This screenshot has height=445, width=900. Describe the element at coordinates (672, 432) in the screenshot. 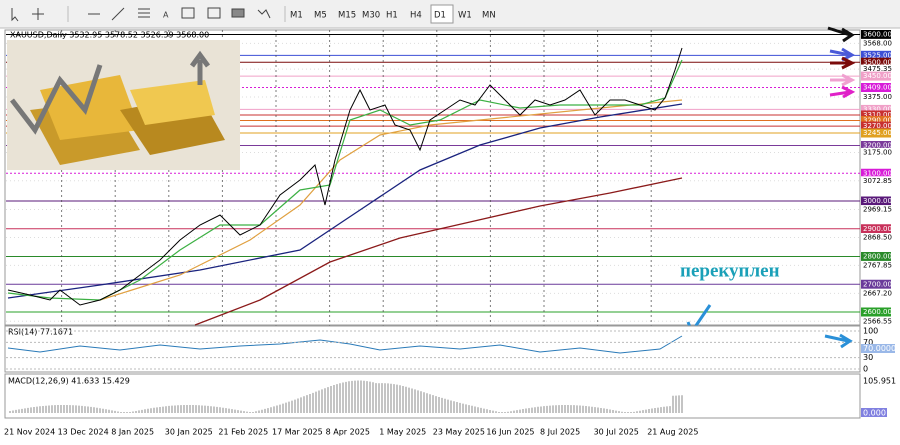

I see `date-label: 21 Aug 2025` at that location.